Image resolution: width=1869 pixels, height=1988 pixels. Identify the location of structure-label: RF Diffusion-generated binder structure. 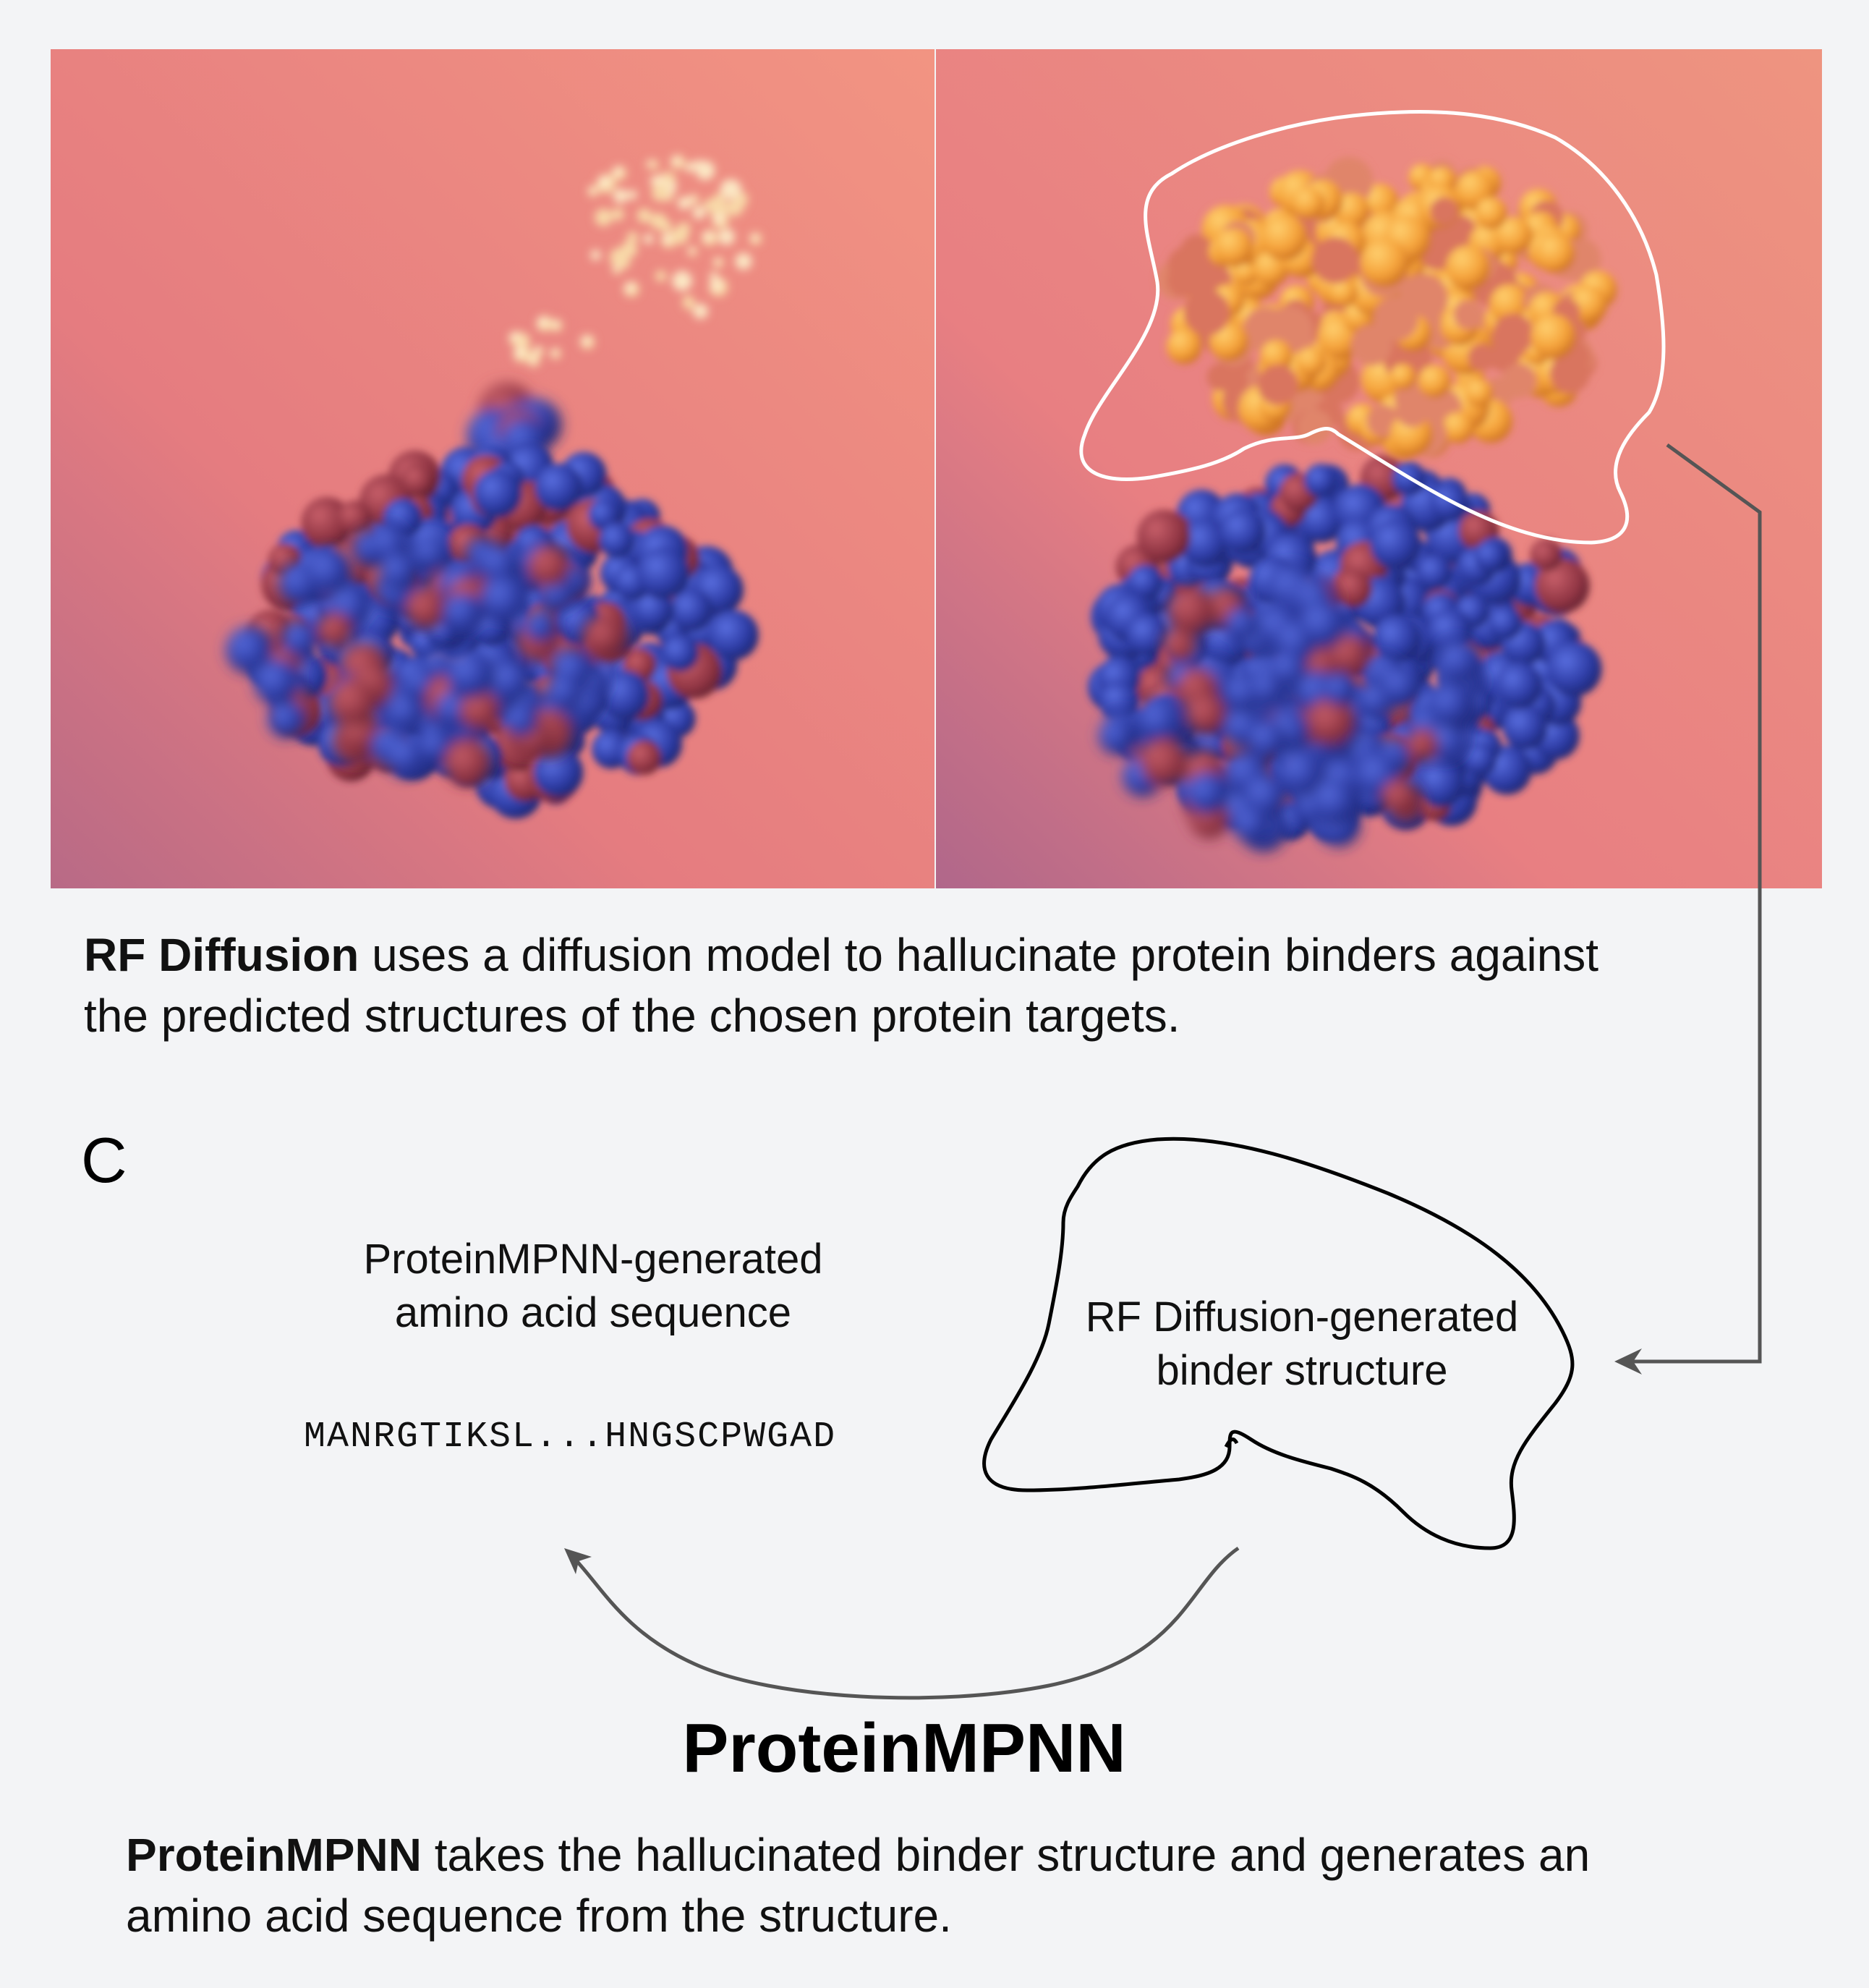
(1302, 1344).